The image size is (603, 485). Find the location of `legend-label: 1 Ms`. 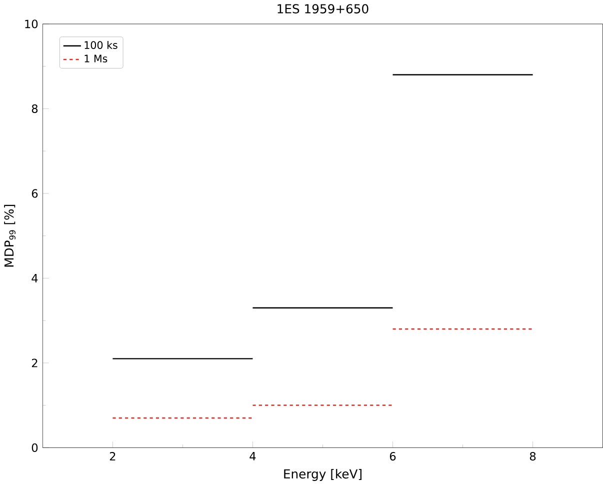

legend-label: 1 Ms is located at coordinates (96, 58).